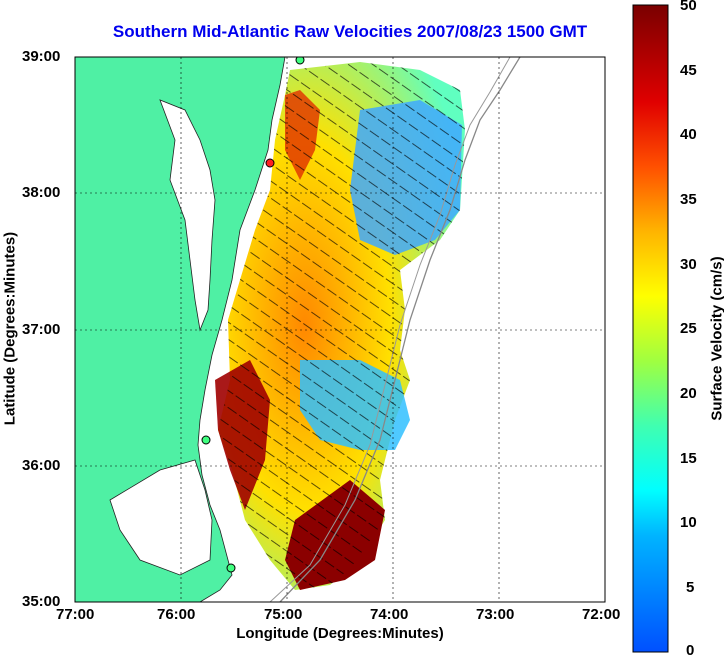 The width and height of the screenshot is (724, 659). What do you see at coordinates (389, 614) in the screenshot?
I see `x-tick-label: 74:00` at bounding box center [389, 614].